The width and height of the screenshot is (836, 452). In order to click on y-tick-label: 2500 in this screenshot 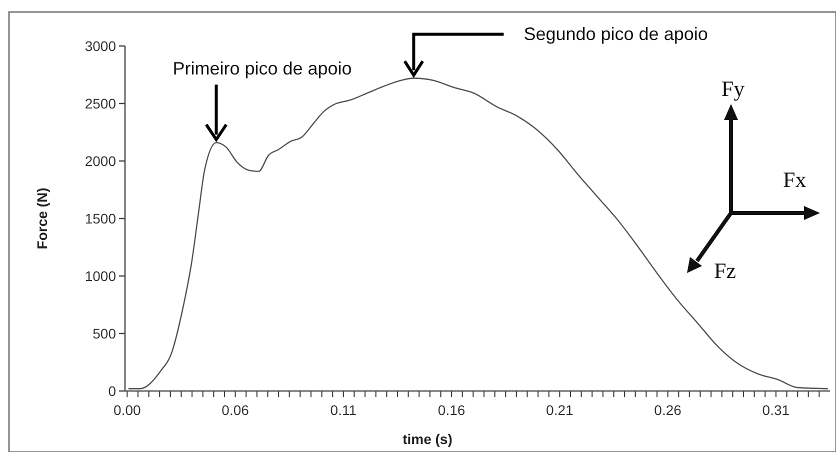, I will do `click(100, 103)`.